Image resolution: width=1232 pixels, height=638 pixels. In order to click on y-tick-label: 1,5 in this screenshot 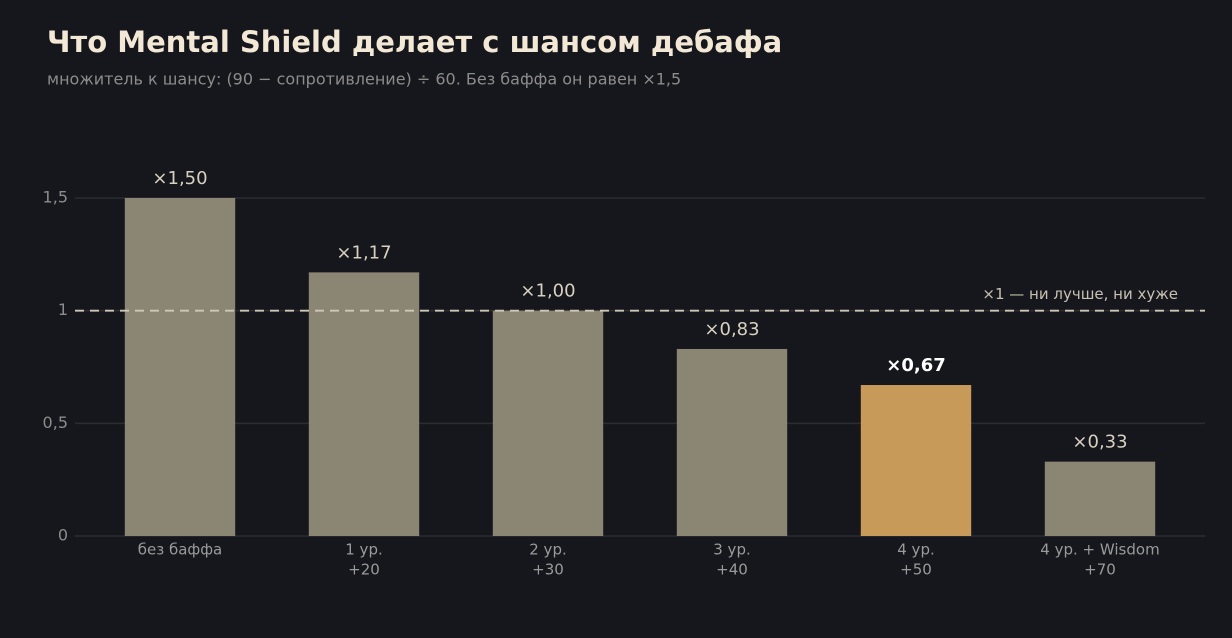, I will do `click(55, 197)`.